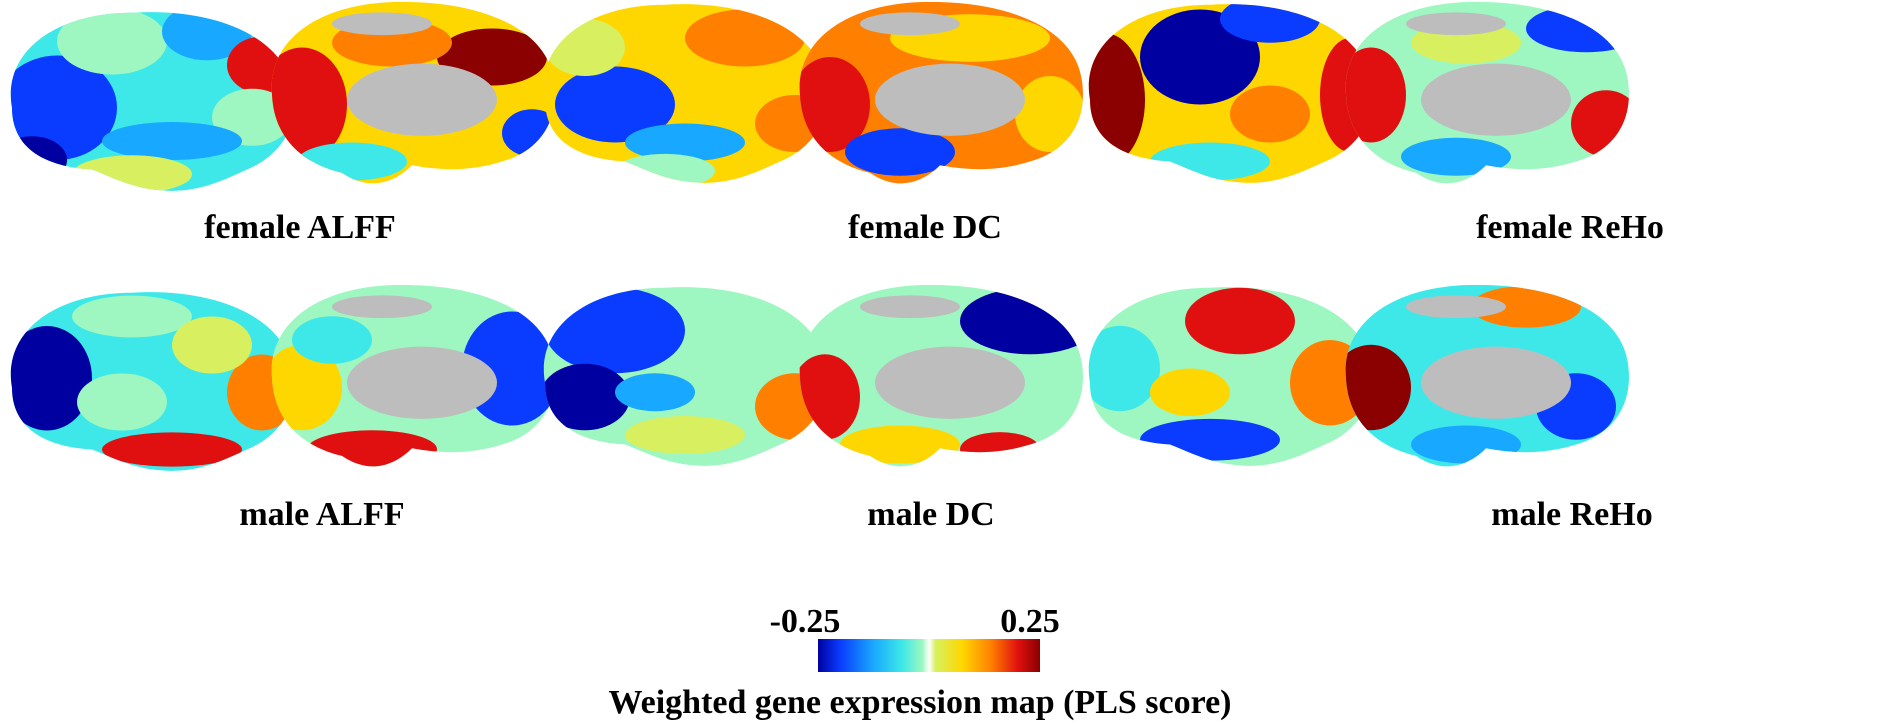 The image size is (1902, 727). I want to click on colorbar-title: Weighted gene expression map (PLS score), so click(920, 702).